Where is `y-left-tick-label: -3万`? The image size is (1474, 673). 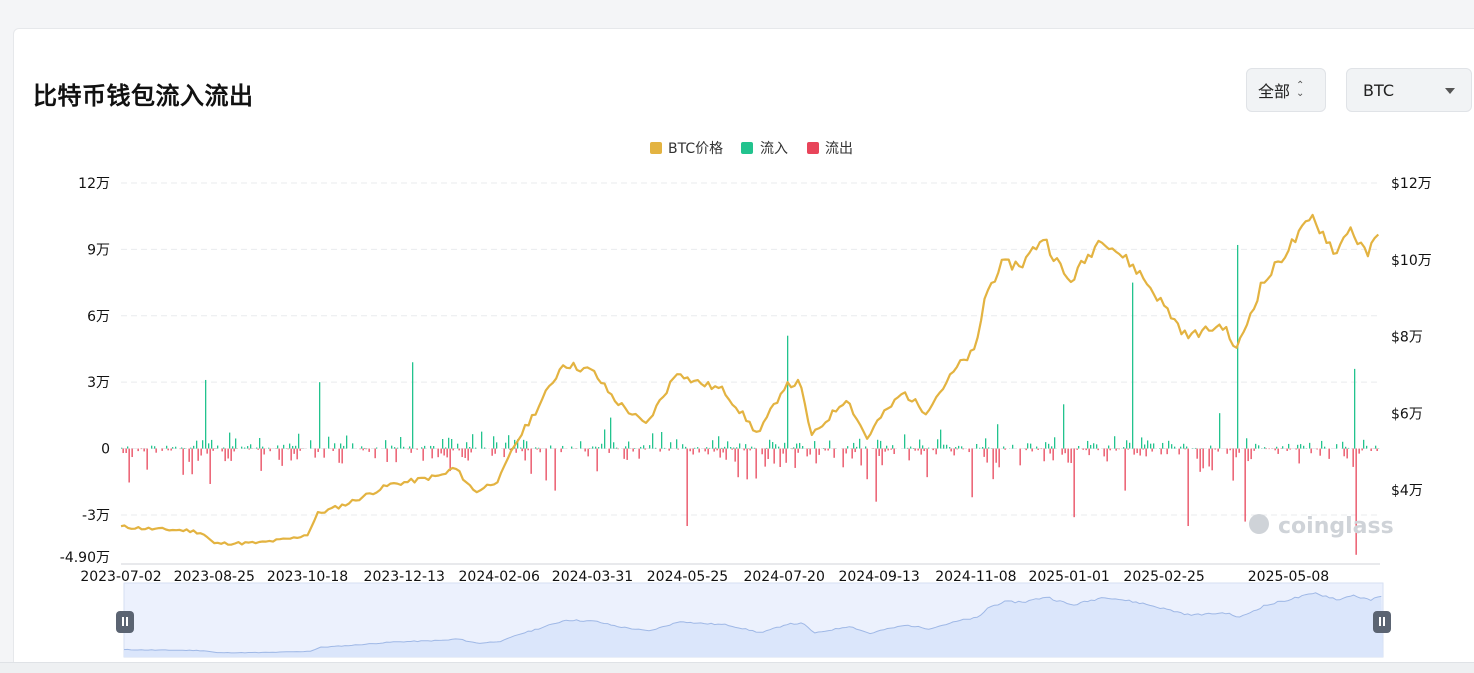
y-left-tick-label: -3万 is located at coordinates (96, 516).